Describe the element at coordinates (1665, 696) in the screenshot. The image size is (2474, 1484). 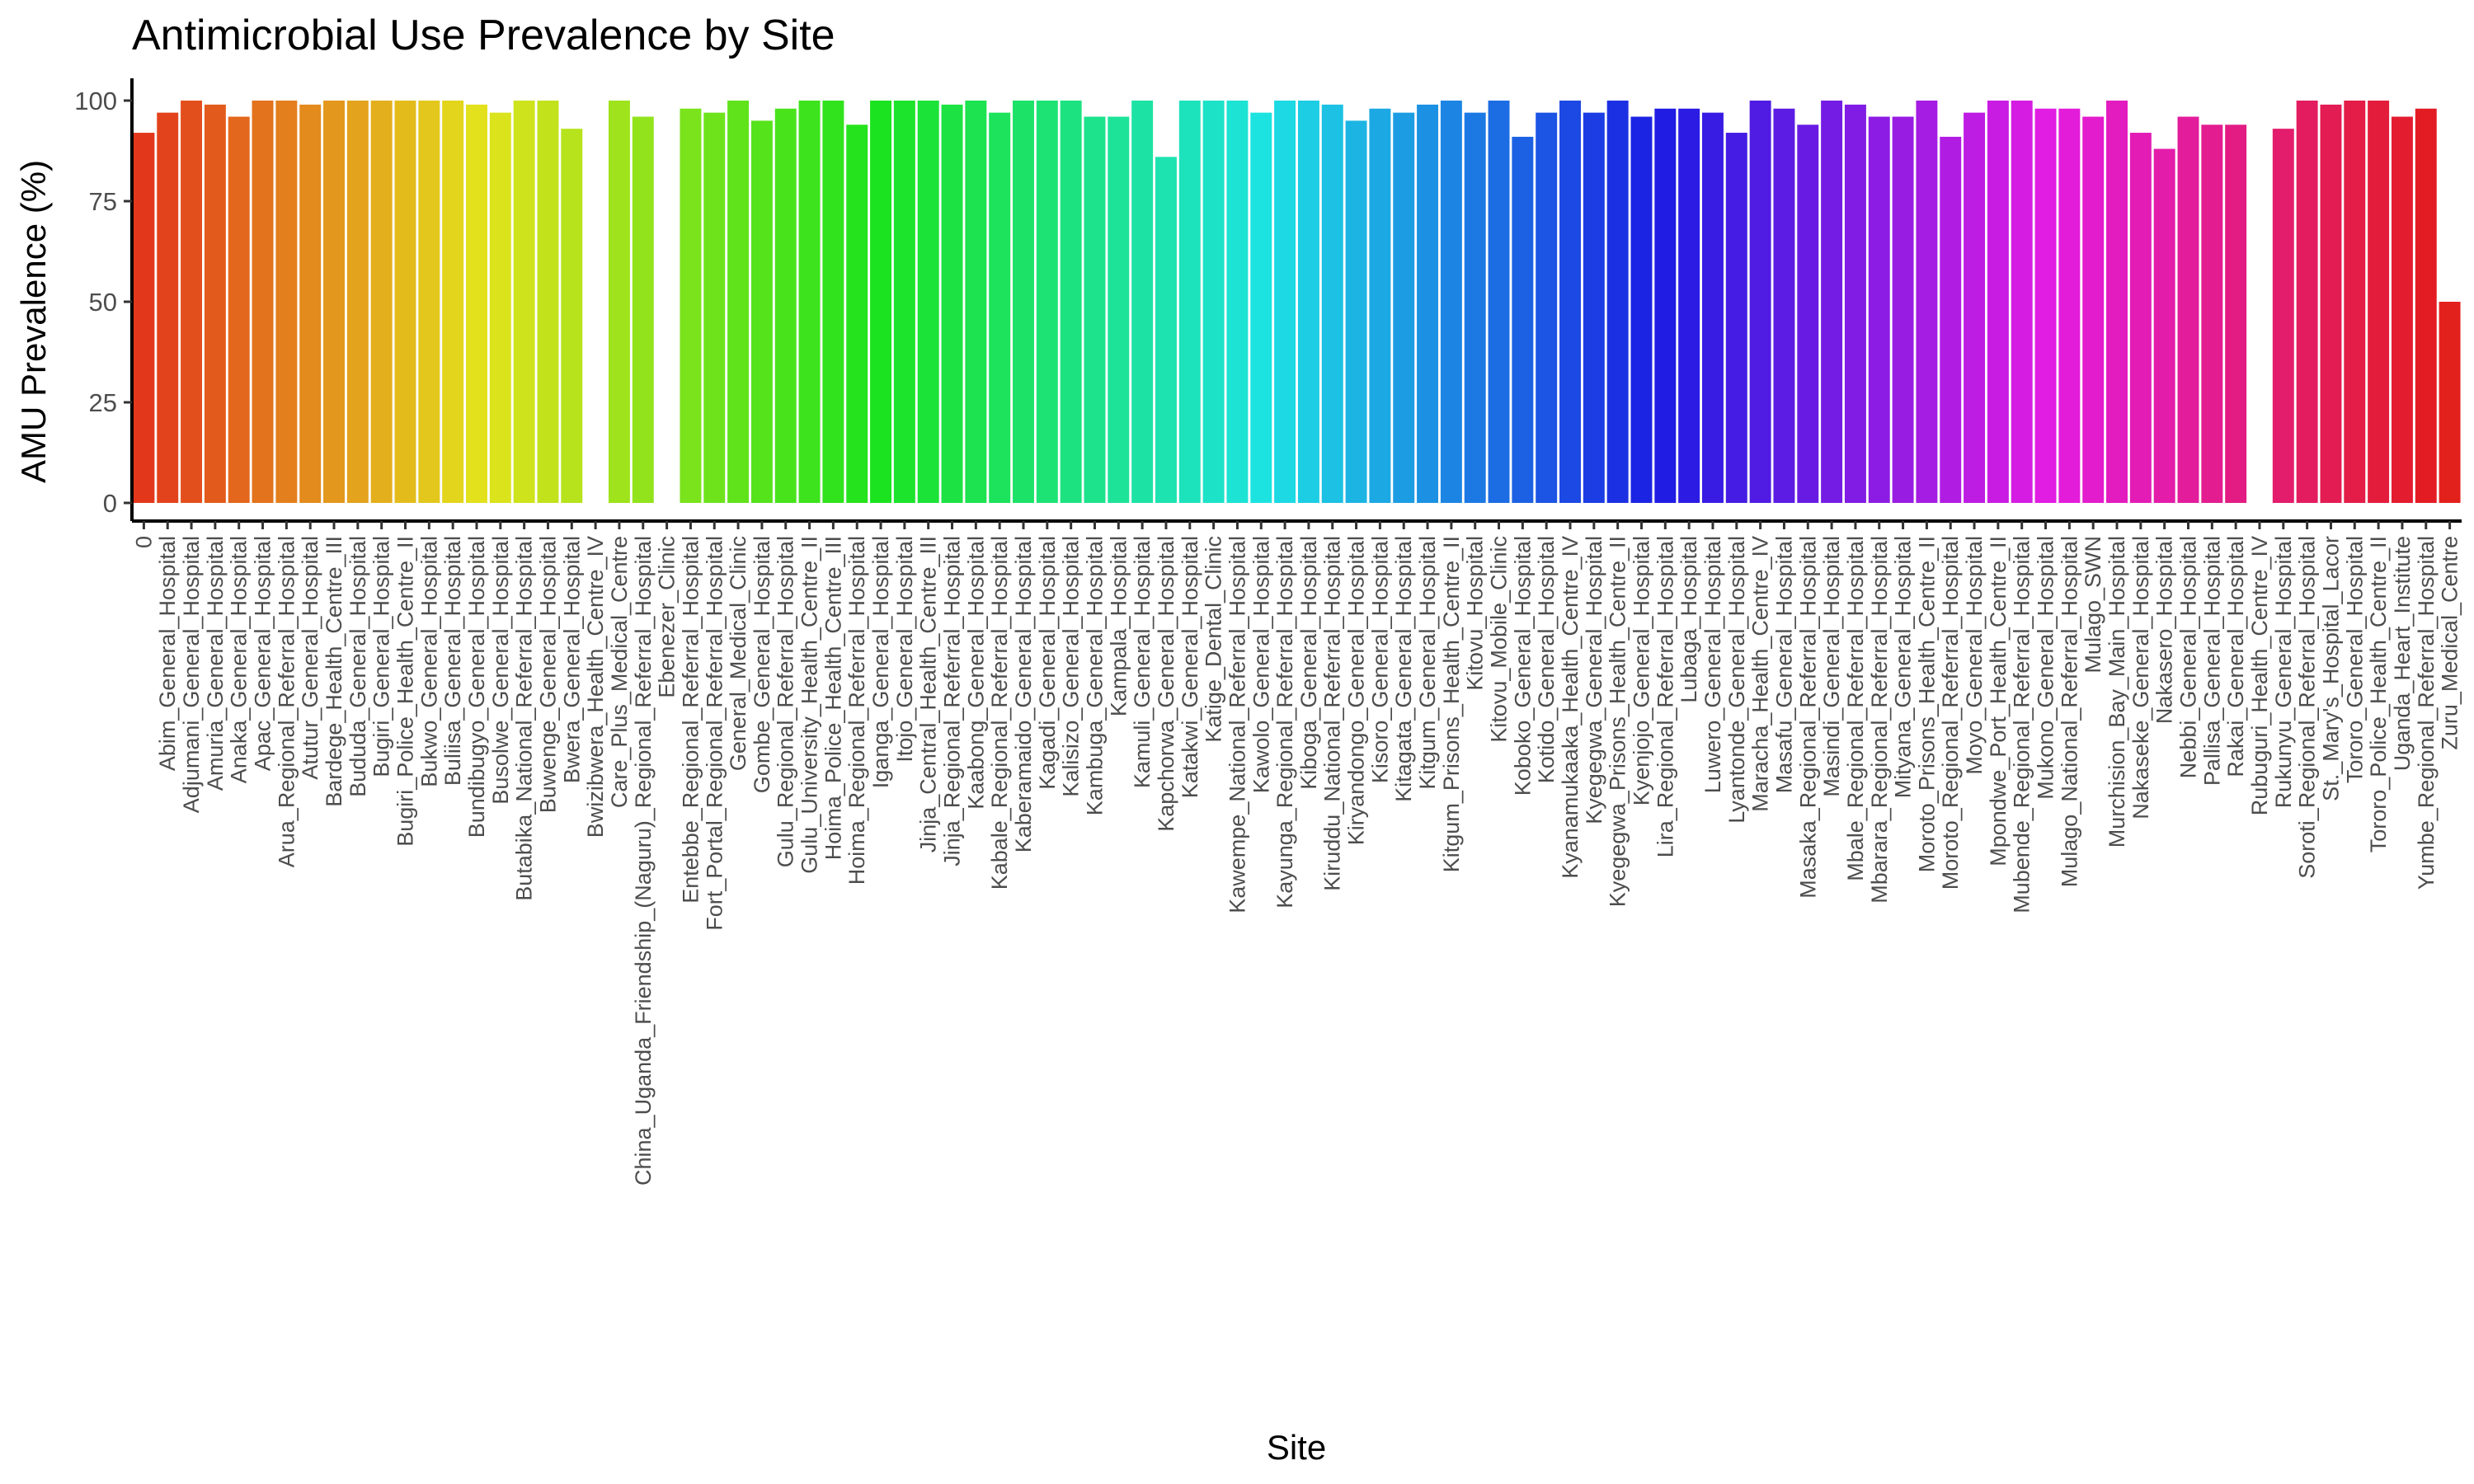
I see `x-tick-label: Lira_Regional_Referral_Hospital` at that location.